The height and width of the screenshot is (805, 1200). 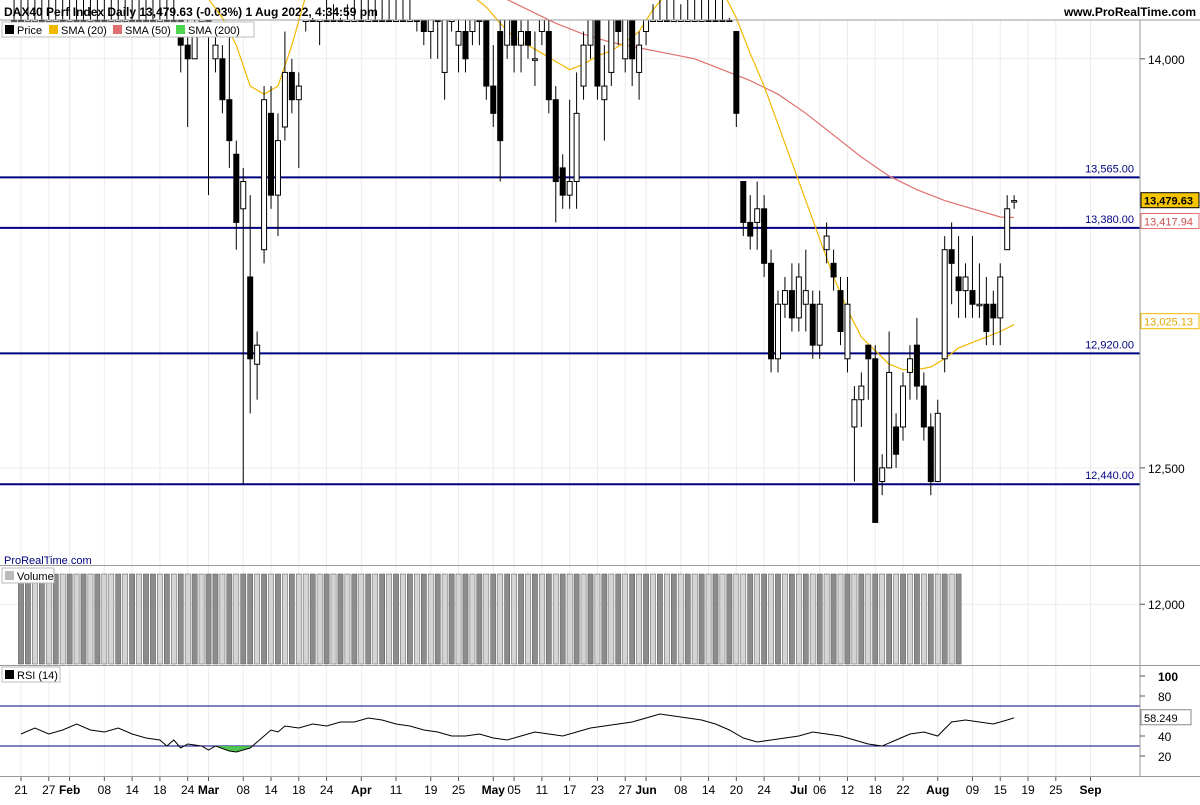 I want to click on time-tick-label: Apr, so click(x=361, y=790).